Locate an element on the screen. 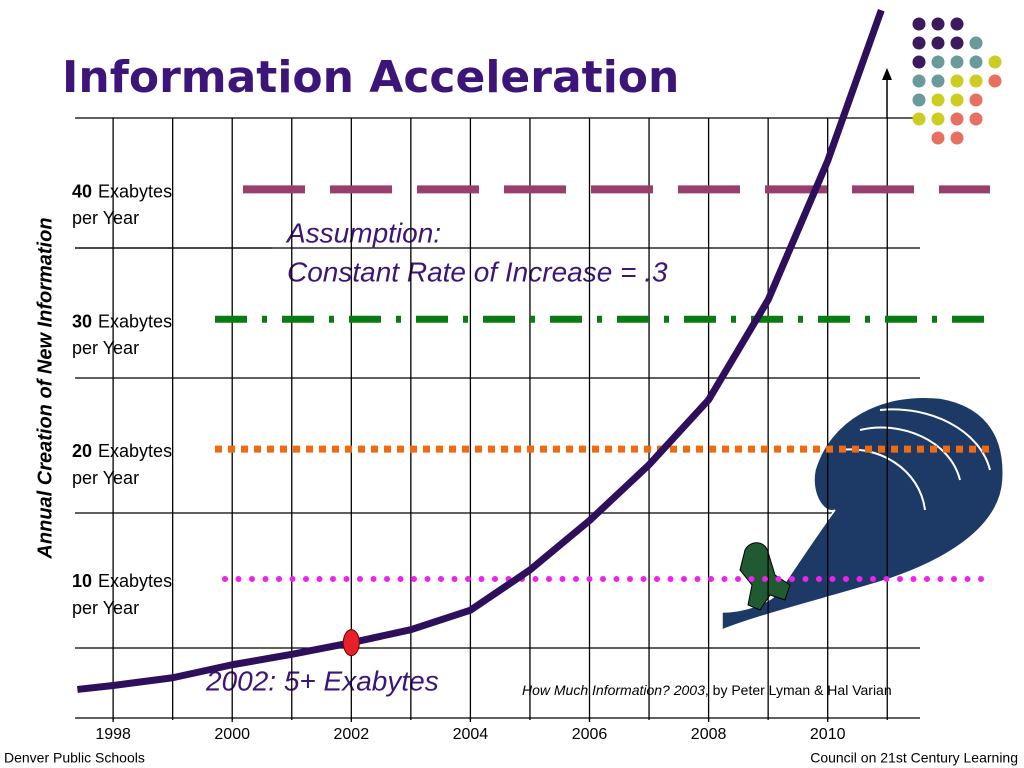 Image resolution: width=1024 pixels, height=768 pixels. annotation: Assumption: is located at coordinates (363, 232).